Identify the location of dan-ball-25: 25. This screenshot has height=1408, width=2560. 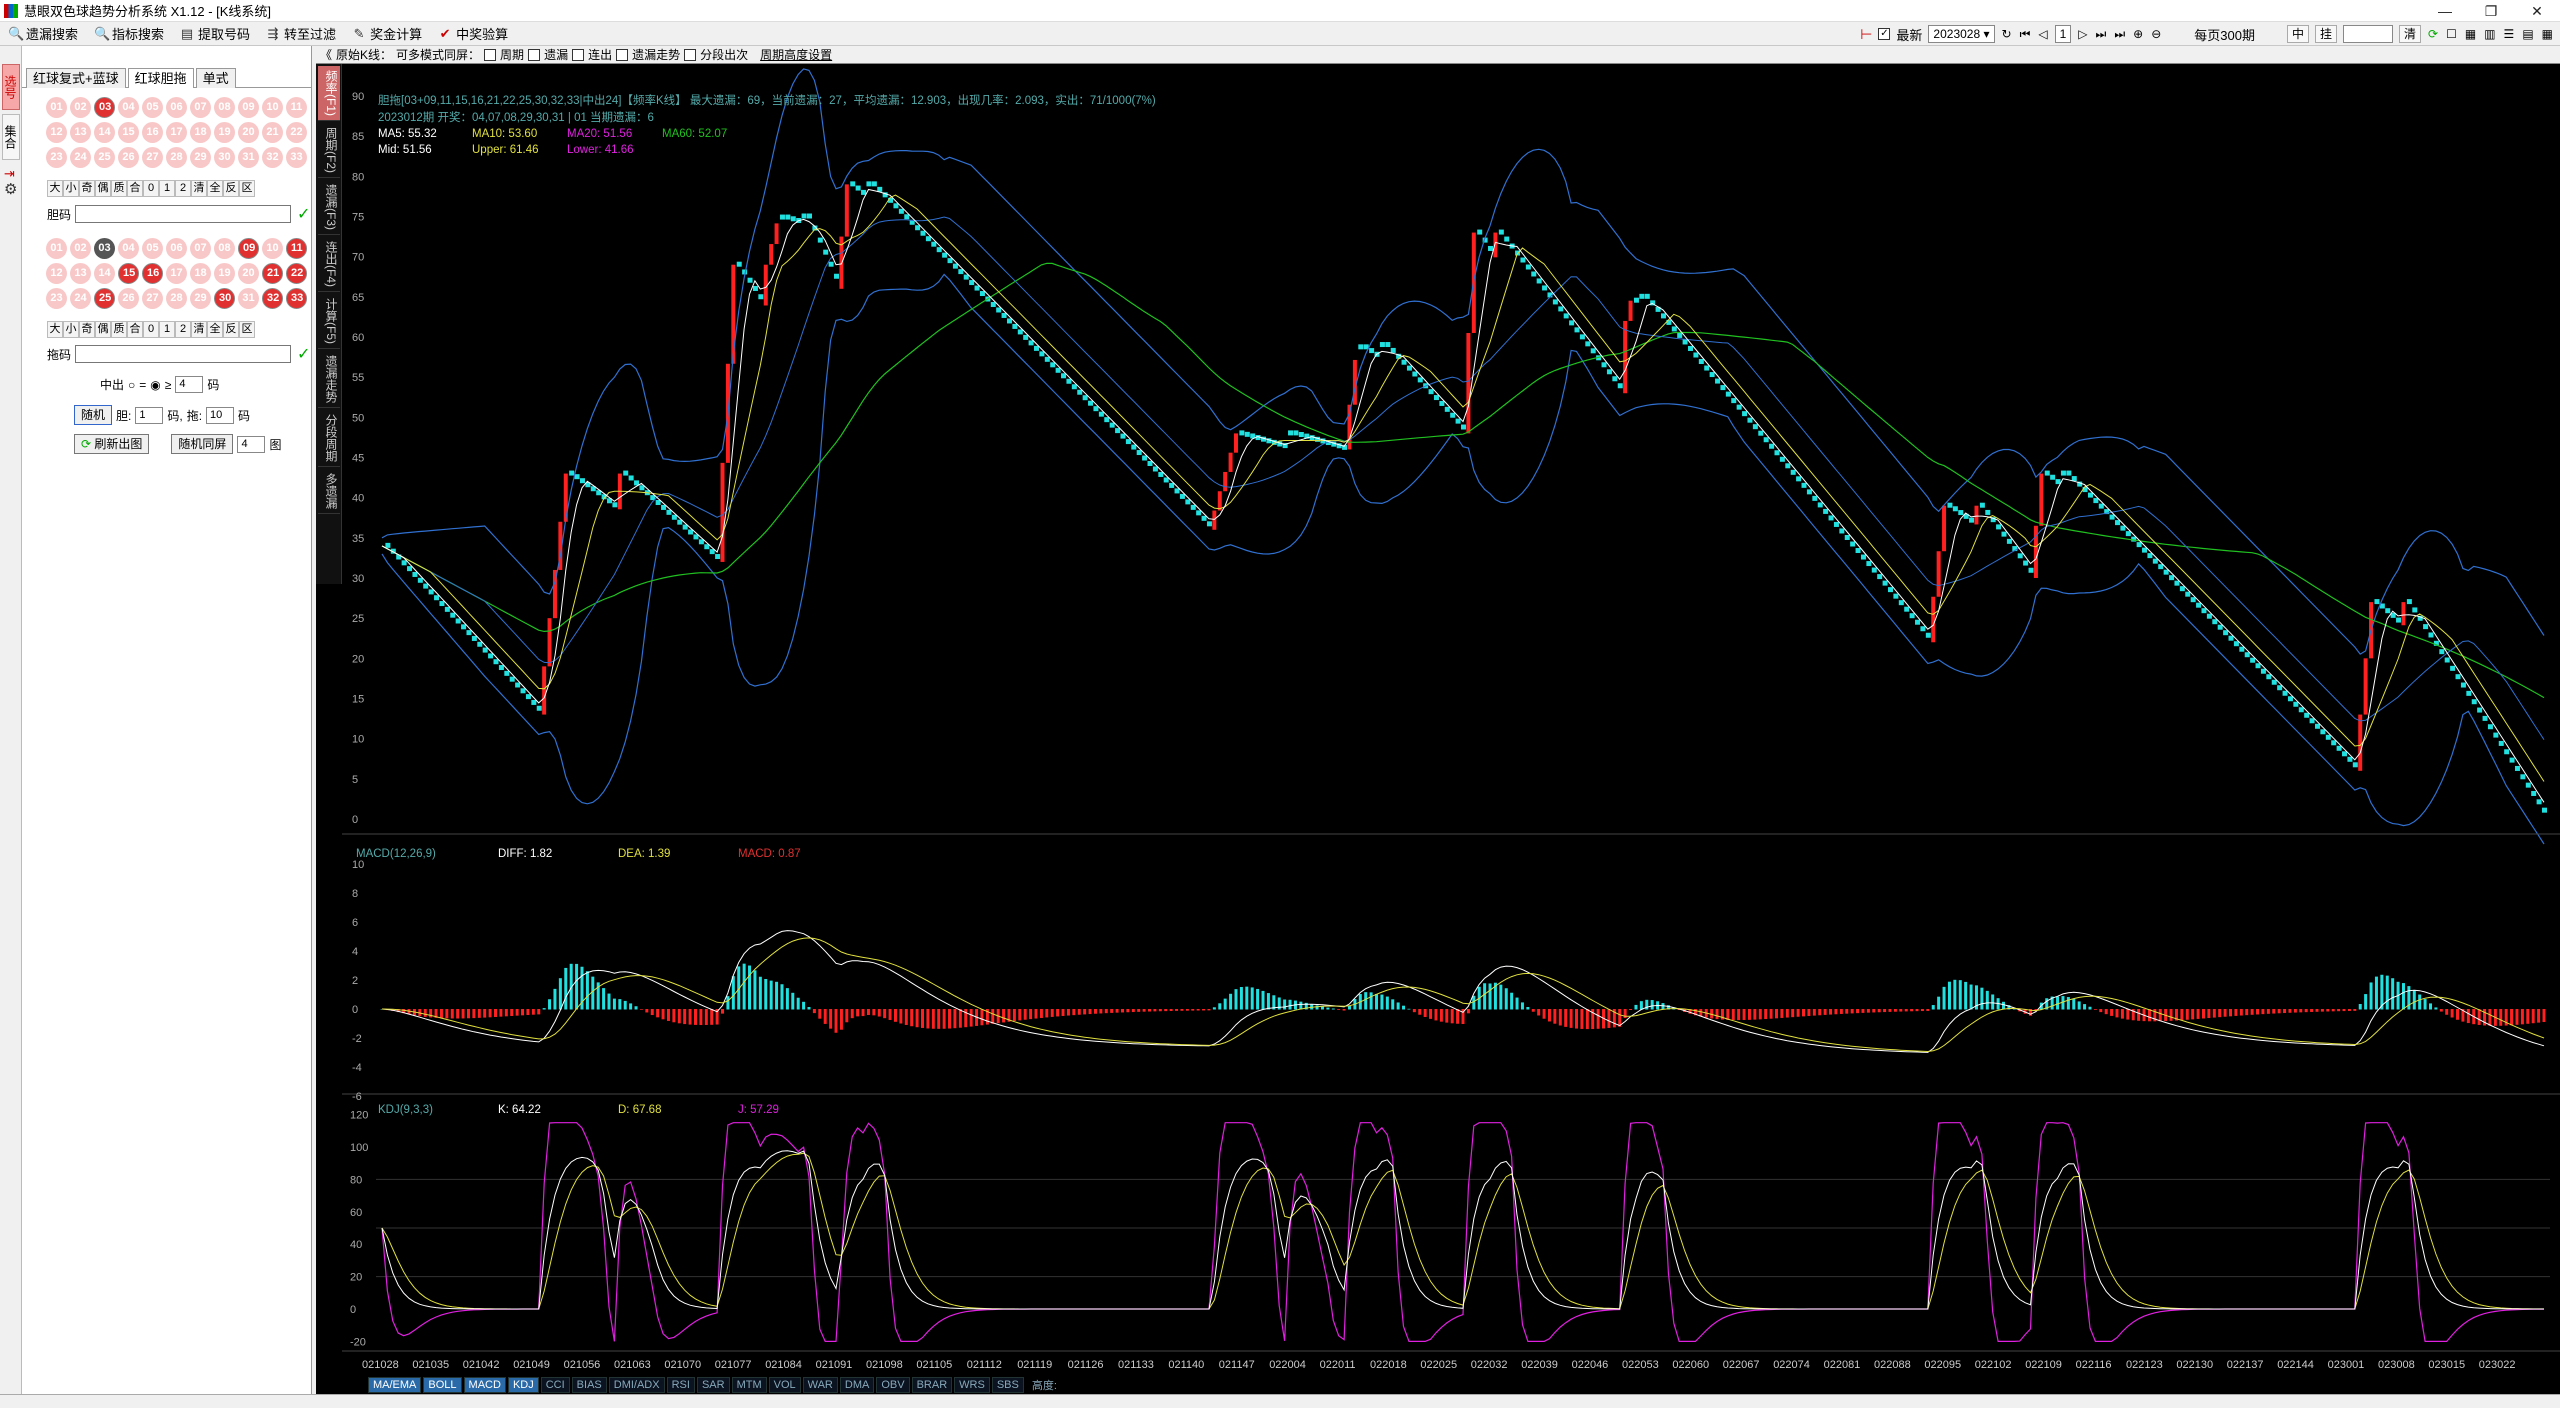
(104, 157).